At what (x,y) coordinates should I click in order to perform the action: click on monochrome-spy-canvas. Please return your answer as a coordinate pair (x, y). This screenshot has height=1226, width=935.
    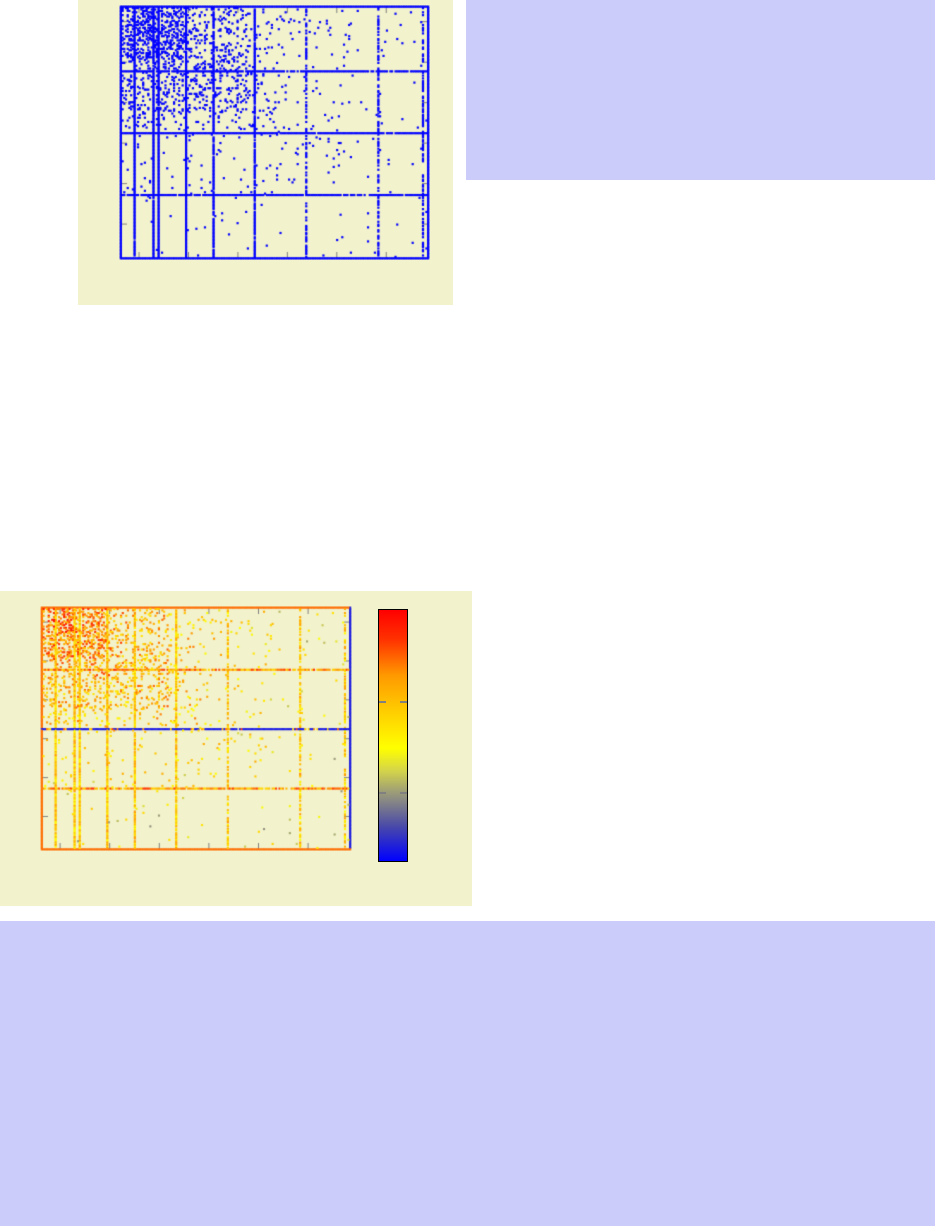
    Looking at the image, I should click on (274, 132).